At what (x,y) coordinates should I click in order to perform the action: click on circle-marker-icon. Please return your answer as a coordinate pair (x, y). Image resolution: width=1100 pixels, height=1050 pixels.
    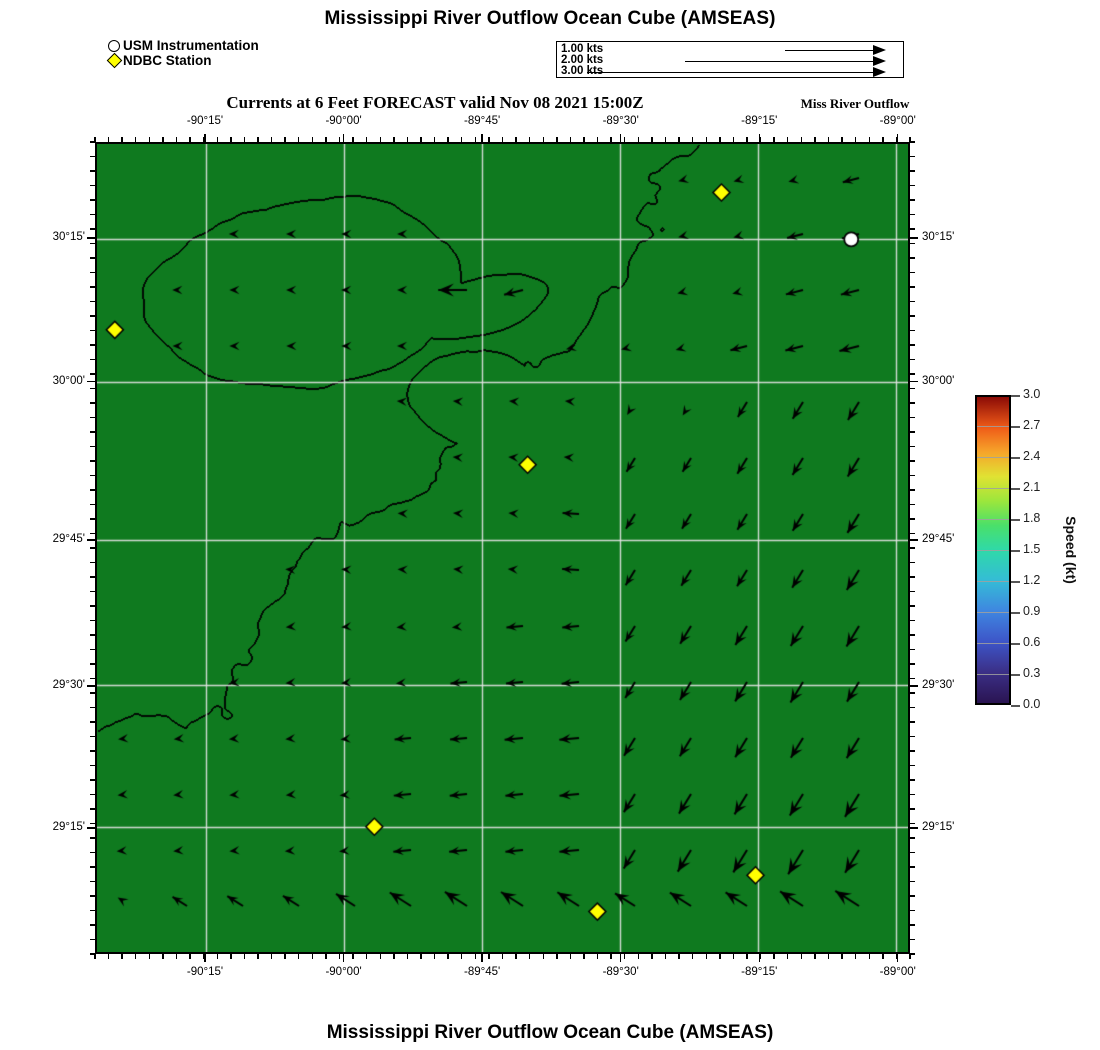
    Looking at the image, I should click on (114, 45).